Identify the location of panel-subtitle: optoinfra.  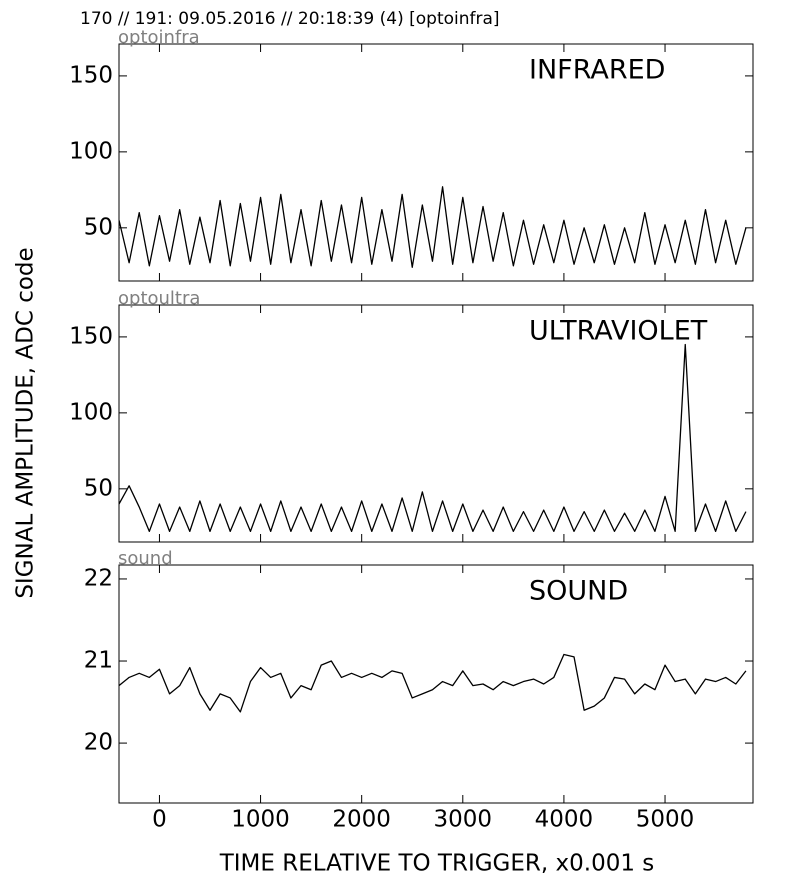
(159, 37).